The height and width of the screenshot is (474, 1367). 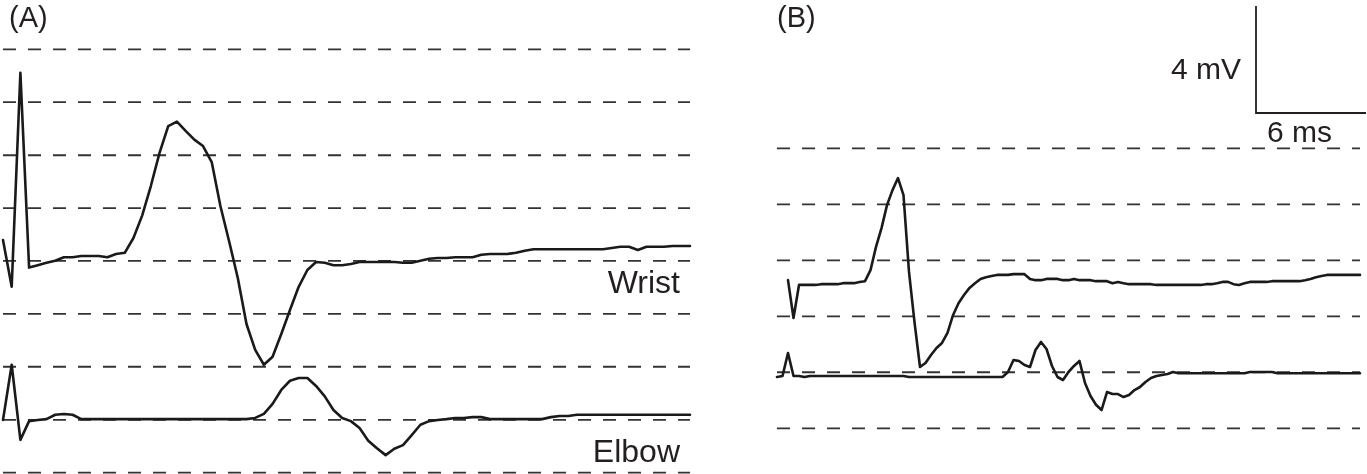 I want to click on chart-title: (B), so click(x=796, y=17).